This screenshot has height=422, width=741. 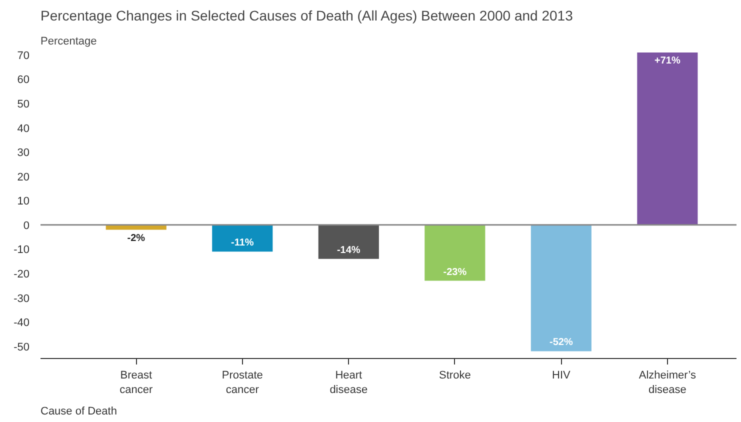 I want to click on y-tick-label: -10, so click(x=22, y=250).